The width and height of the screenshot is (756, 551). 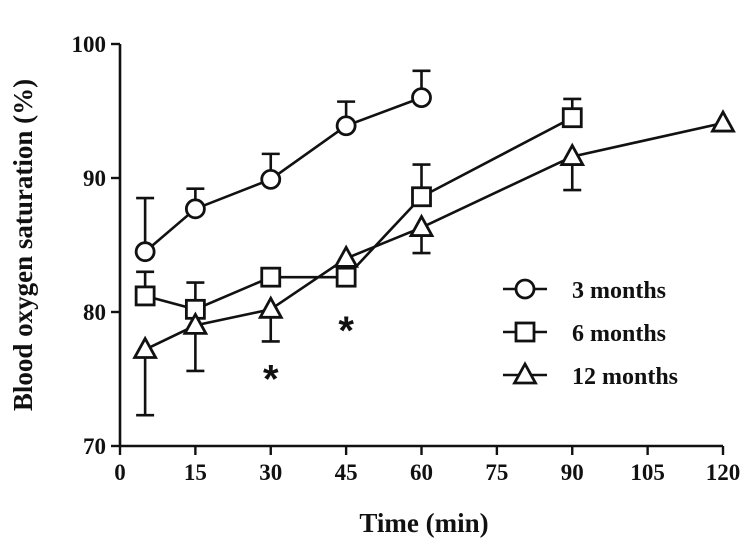 I want to click on series-3-months, so click(x=283, y=166).